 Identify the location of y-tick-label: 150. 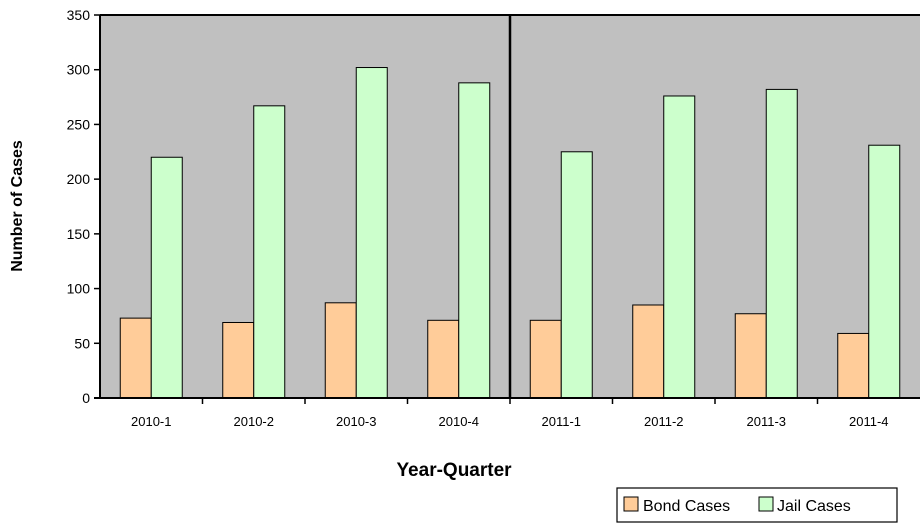
(79, 234).